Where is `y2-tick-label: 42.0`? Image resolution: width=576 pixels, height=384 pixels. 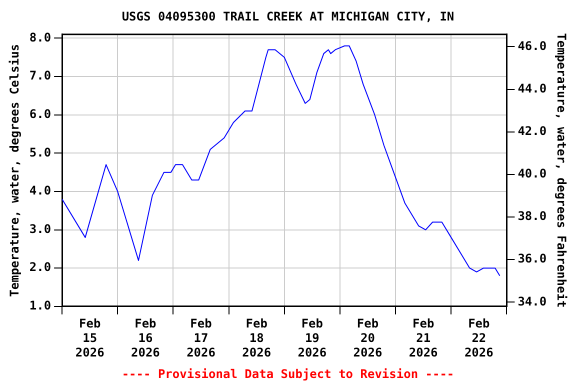 y2-tick-label: 42.0 is located at coordinates (532, 131).